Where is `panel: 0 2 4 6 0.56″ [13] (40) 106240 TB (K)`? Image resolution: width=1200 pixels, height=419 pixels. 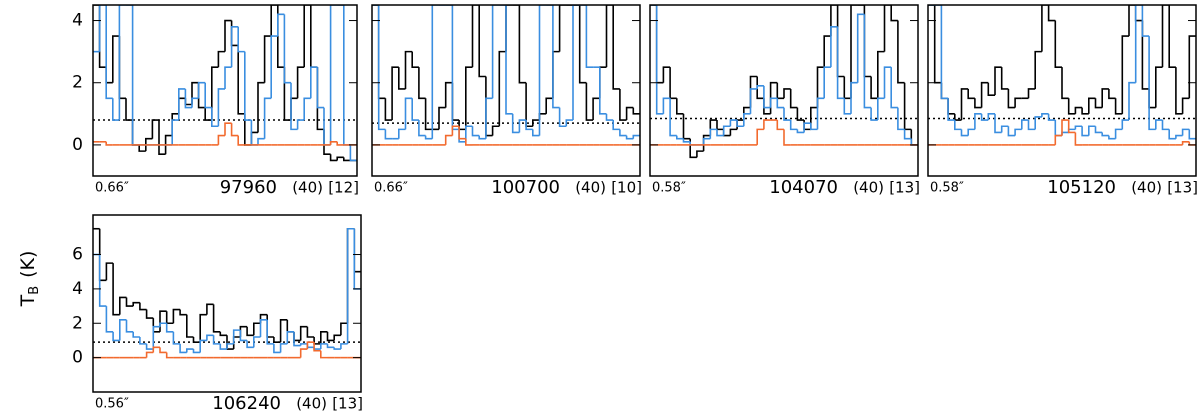 panel: 0 2 4 6 0.56″ [13] (40) 106240 TB (K) is located at coordinates (190, 314).